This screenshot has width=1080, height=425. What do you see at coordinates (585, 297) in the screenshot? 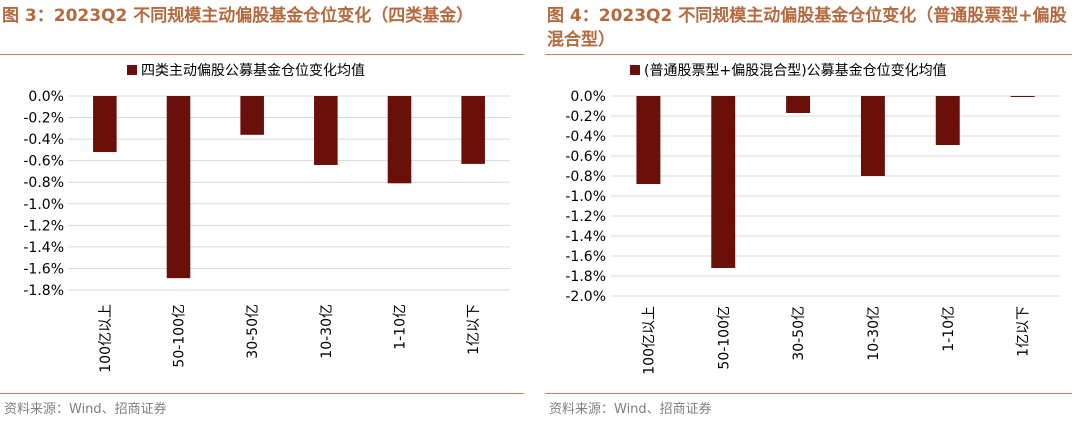
I see `y-tick-label: -2.0%` at bounding box center [585, 297].